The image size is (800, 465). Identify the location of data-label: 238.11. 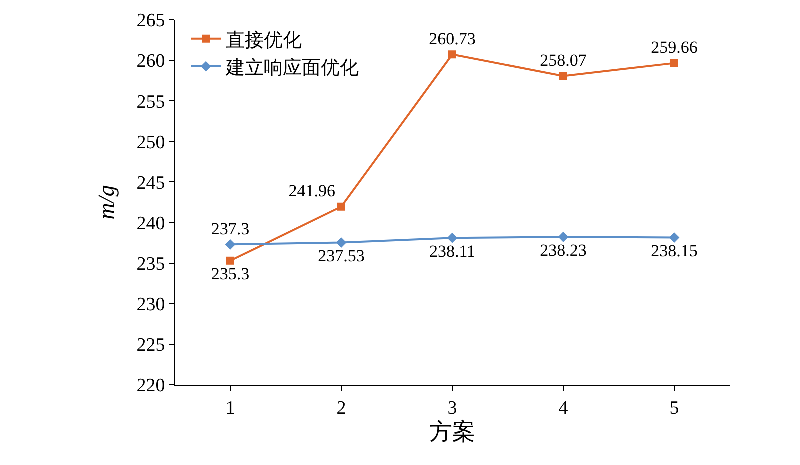
(452, 251).